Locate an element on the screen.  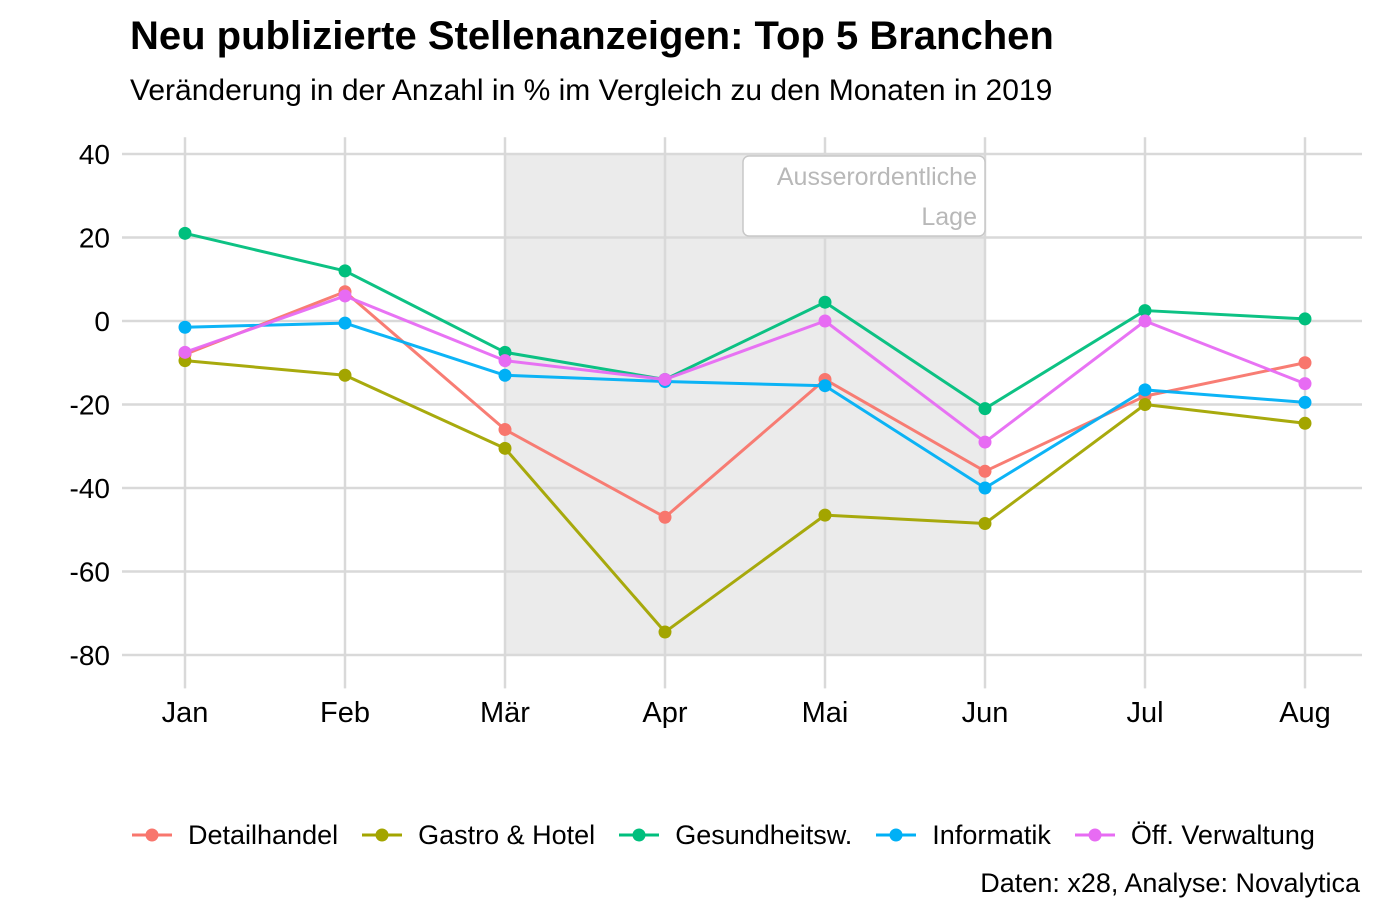
y-tick-label: 0 is located at coordinates (102, 321).